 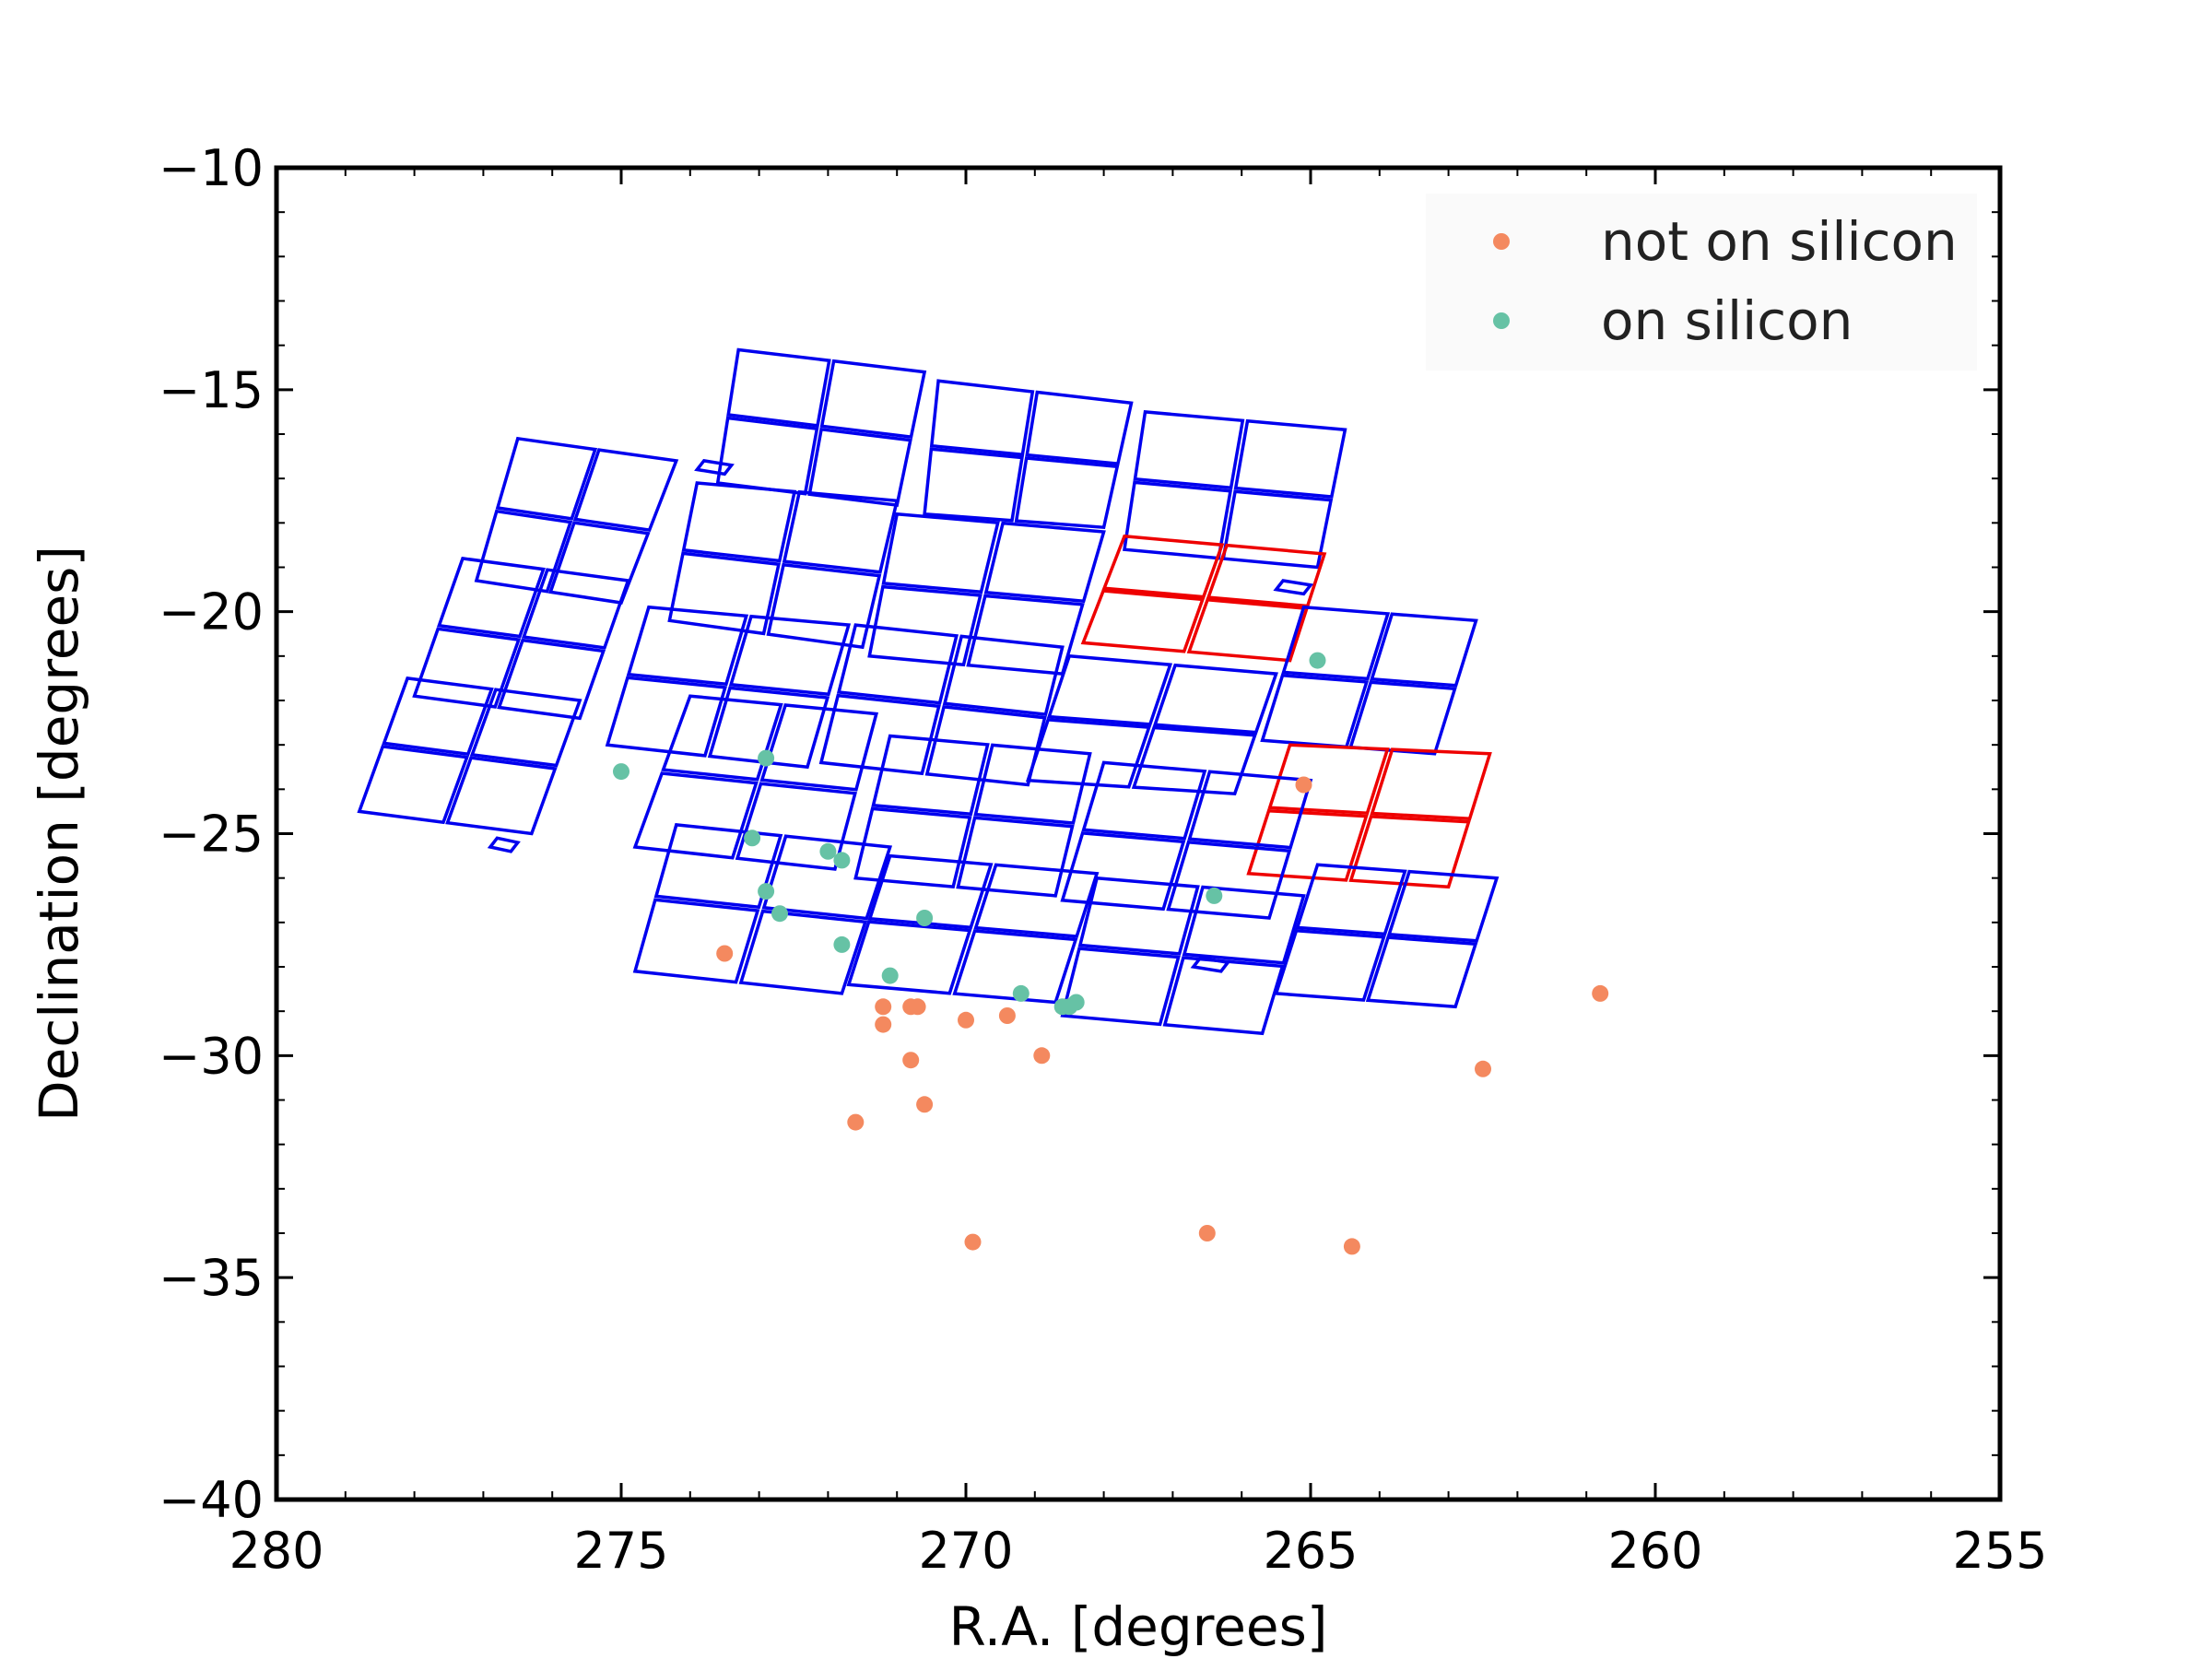 What do you see at coordinates (1501, 241) in the screenshot?
I see `legend-marker-not-on-silicon` at bounding box center [1501, 241].